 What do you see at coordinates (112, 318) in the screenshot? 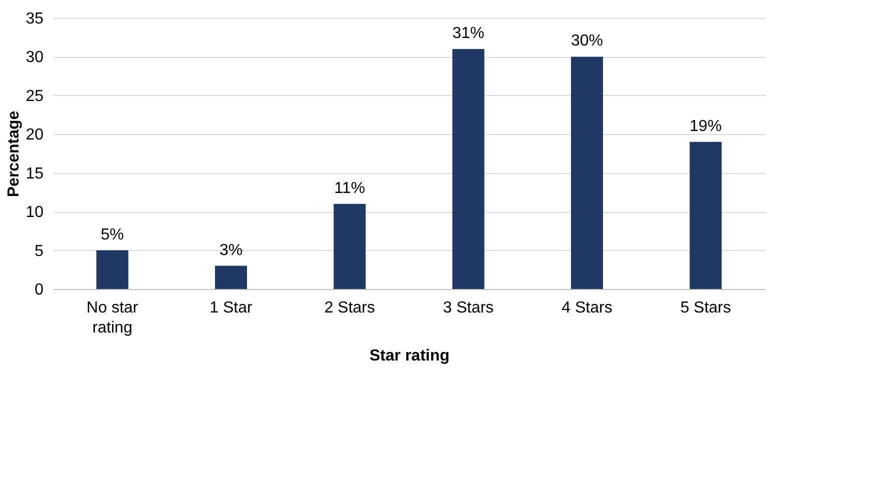
I see `x-tick-label: No star rating` at bounding box center [112, 318].